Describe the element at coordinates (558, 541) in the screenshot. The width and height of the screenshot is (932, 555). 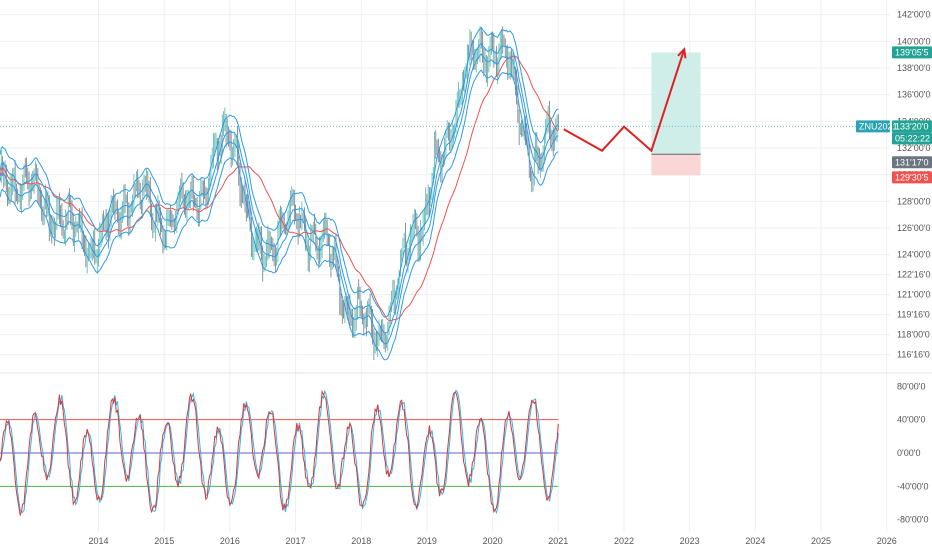
I see `time-tick-label: 2021` at that location.